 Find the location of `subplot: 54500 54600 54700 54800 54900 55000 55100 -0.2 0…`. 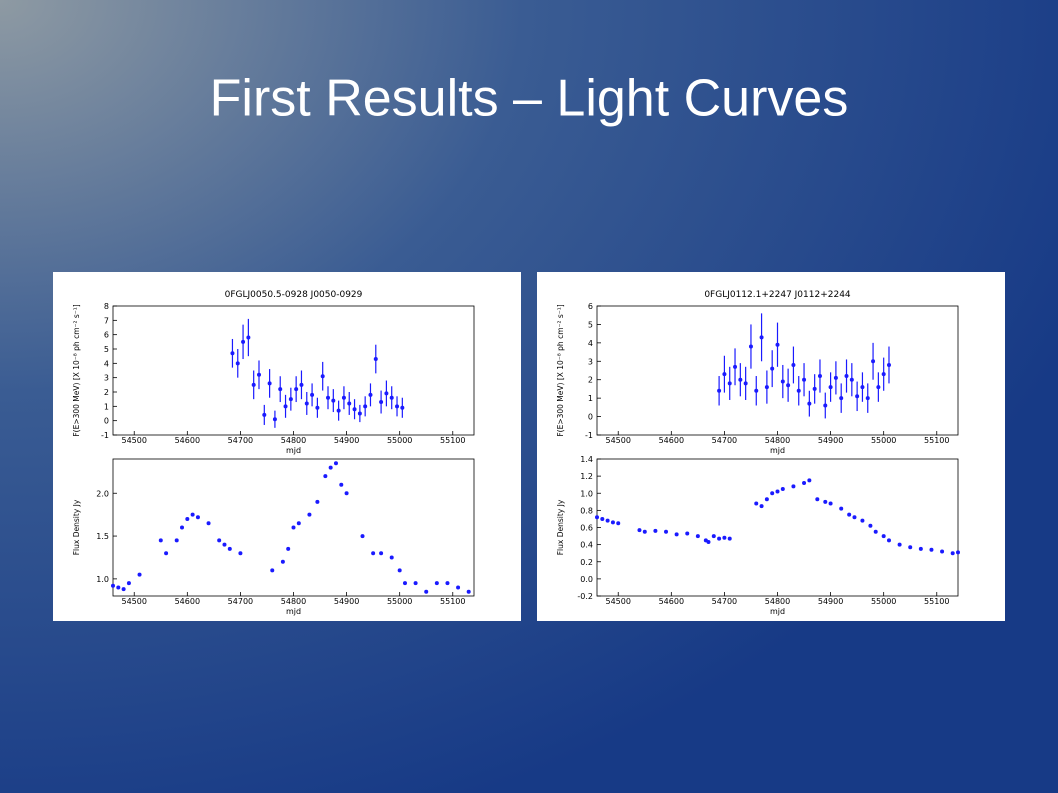

subplot: 54500 54600 54700 54800 54900 55000 55100 -0.2 0… is located at coordinates (758, 535).